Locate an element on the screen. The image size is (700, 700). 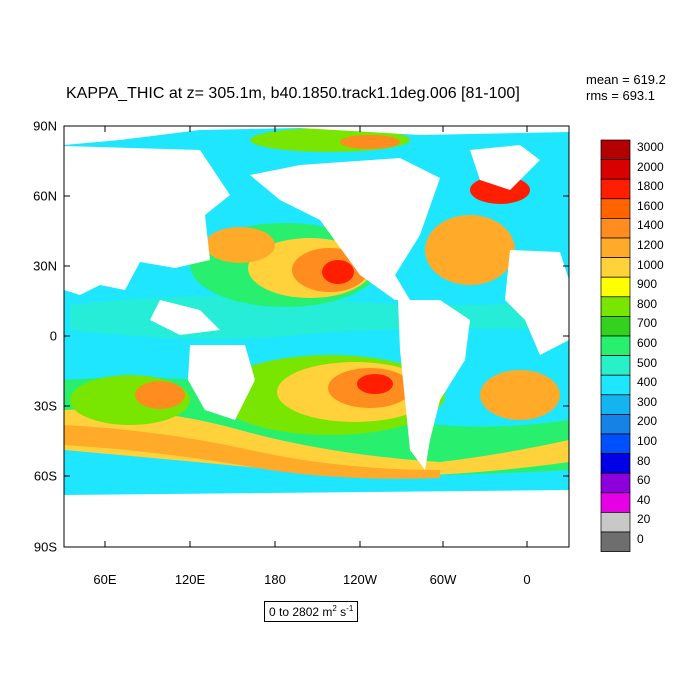
field-spac-red is located at coordinates (375, 384).